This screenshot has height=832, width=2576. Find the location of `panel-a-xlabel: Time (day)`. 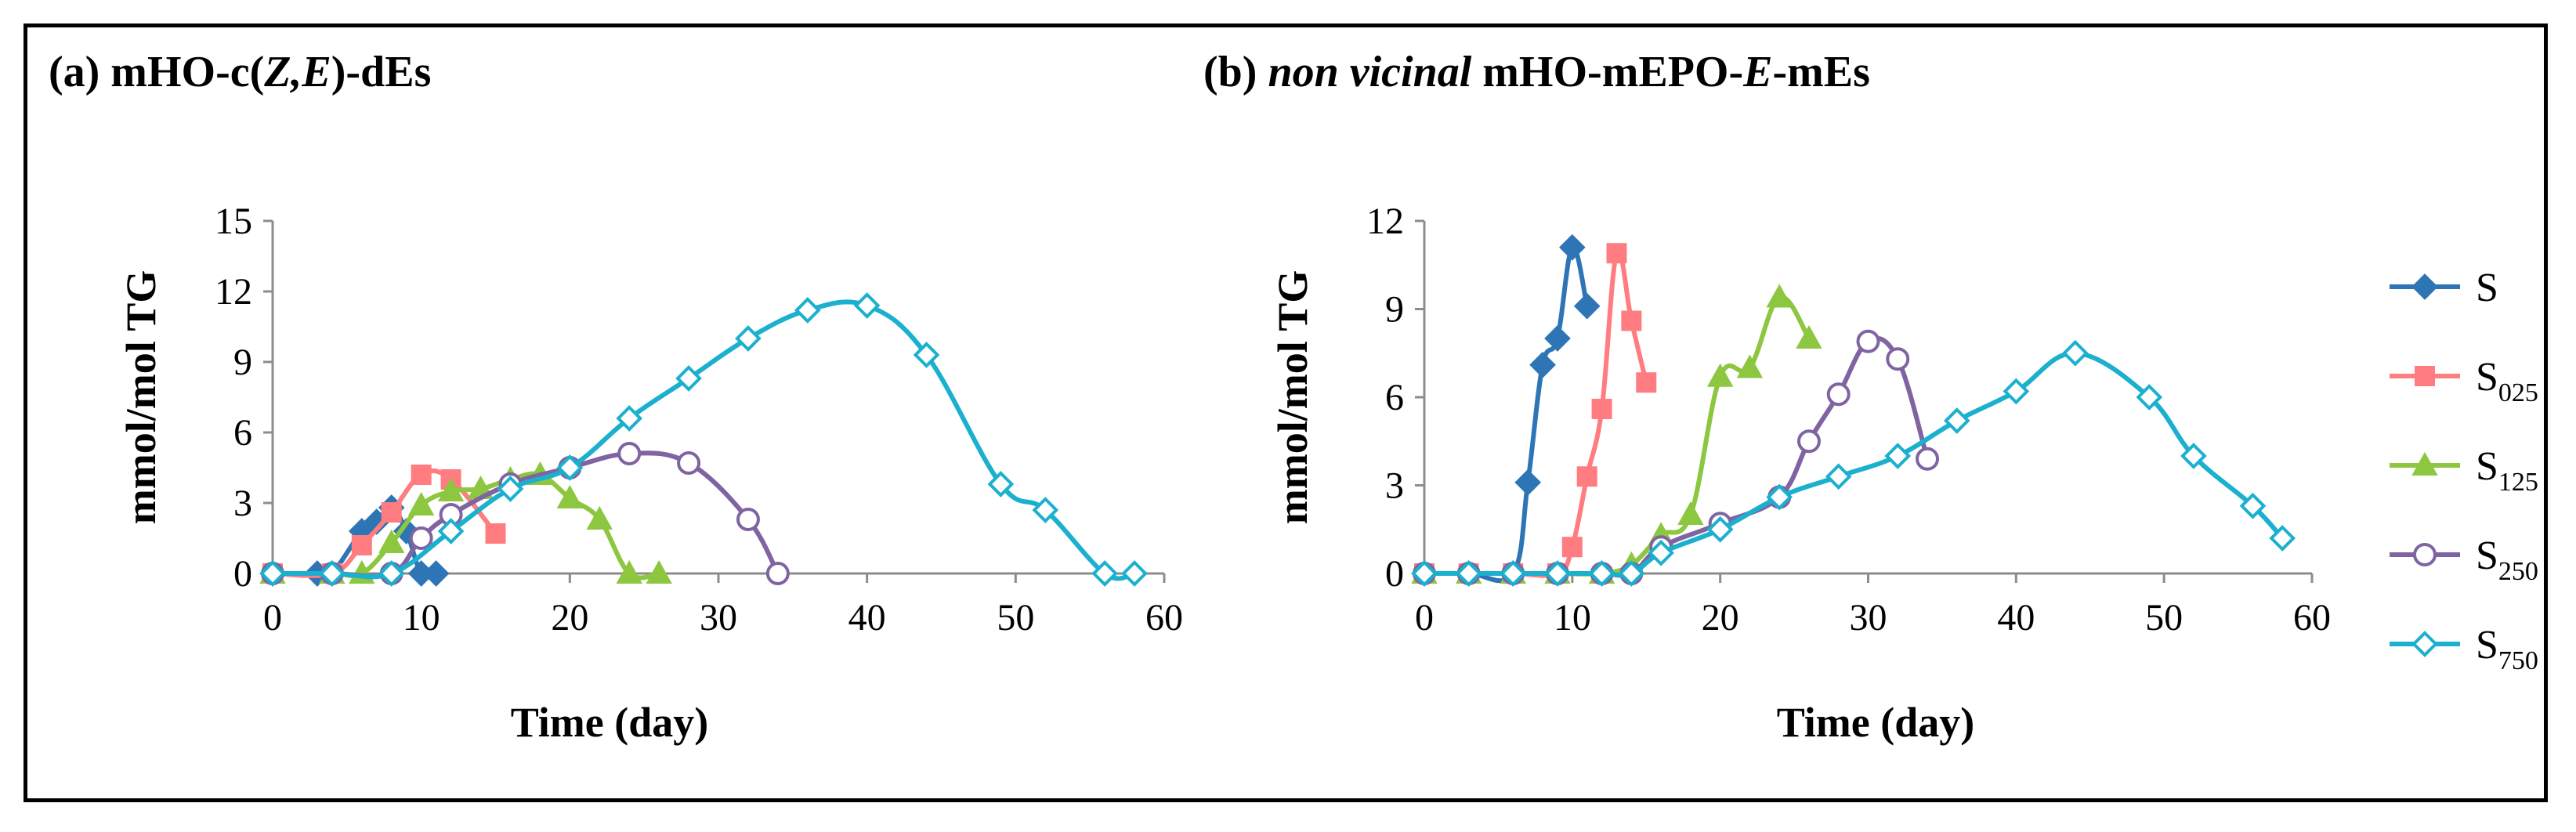

panel-a-xlabel: Time (day) is located at coordinates (610, 722).